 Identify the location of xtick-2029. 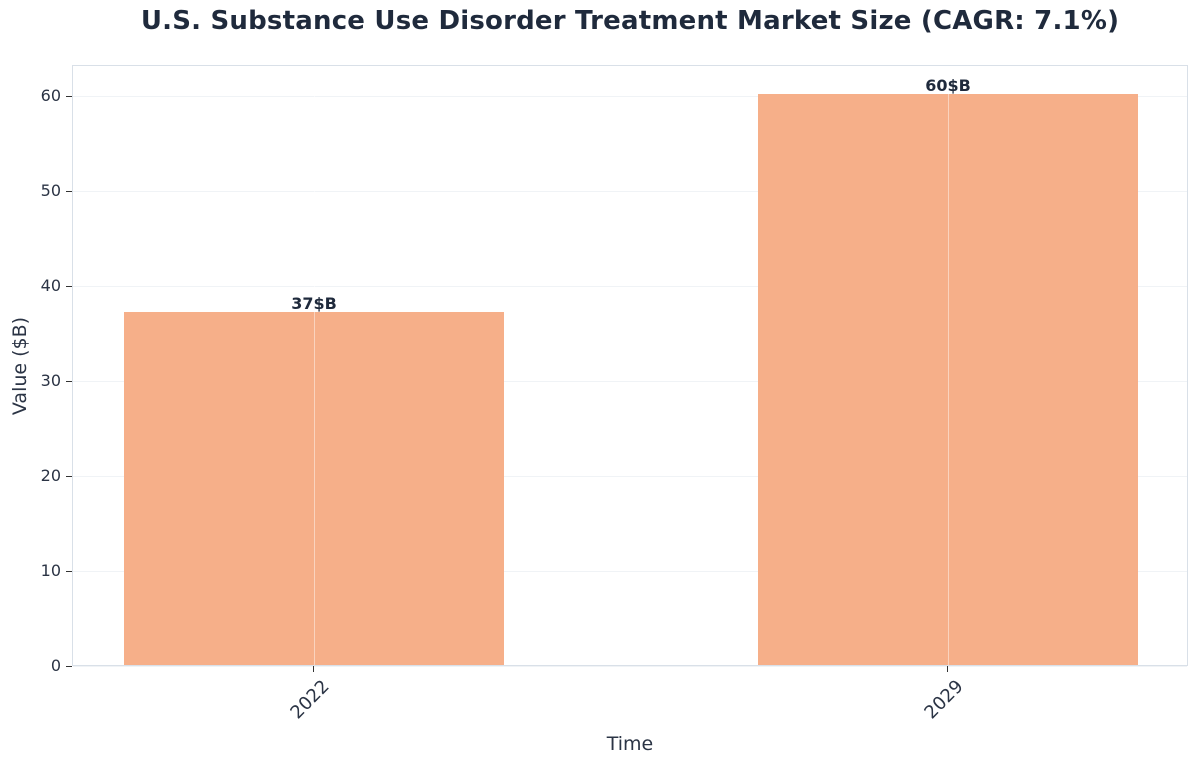
(947, 669).